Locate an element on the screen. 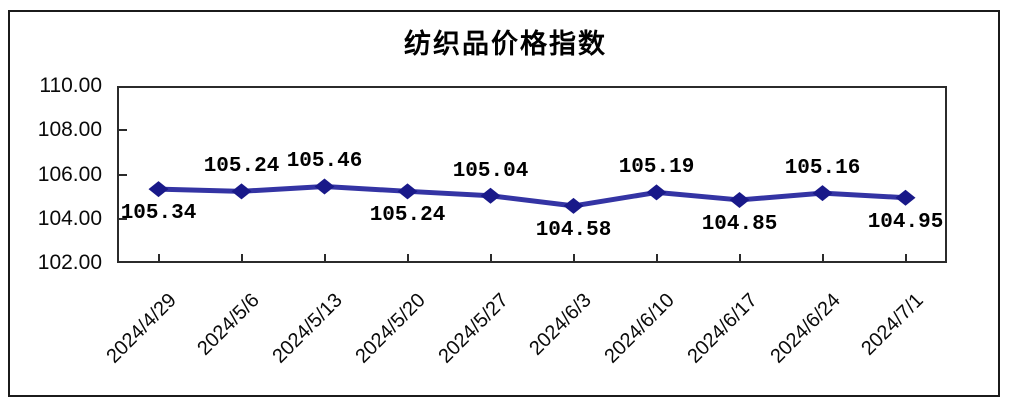  data-point-label: 105.19 is located at coordinates (656, 168).